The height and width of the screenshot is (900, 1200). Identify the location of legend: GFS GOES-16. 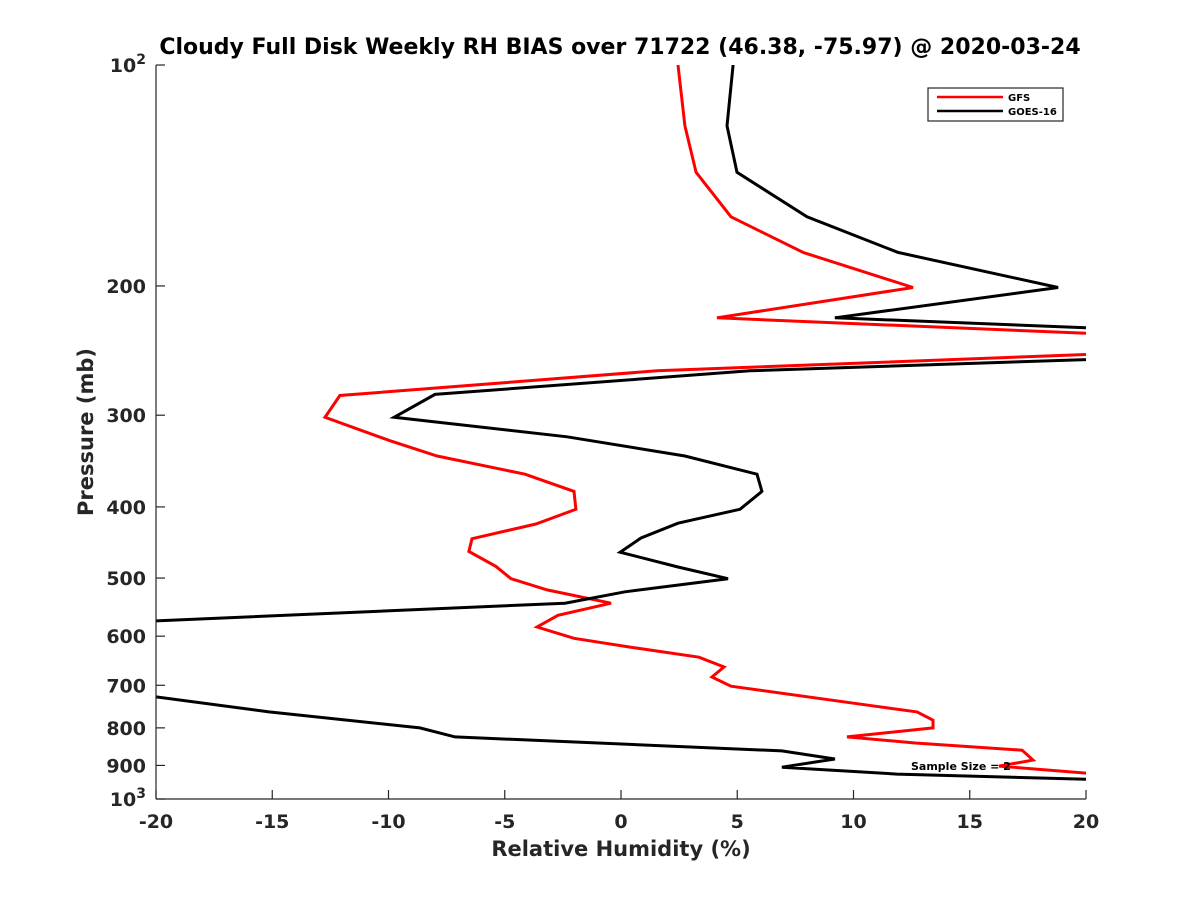
(995, 104).